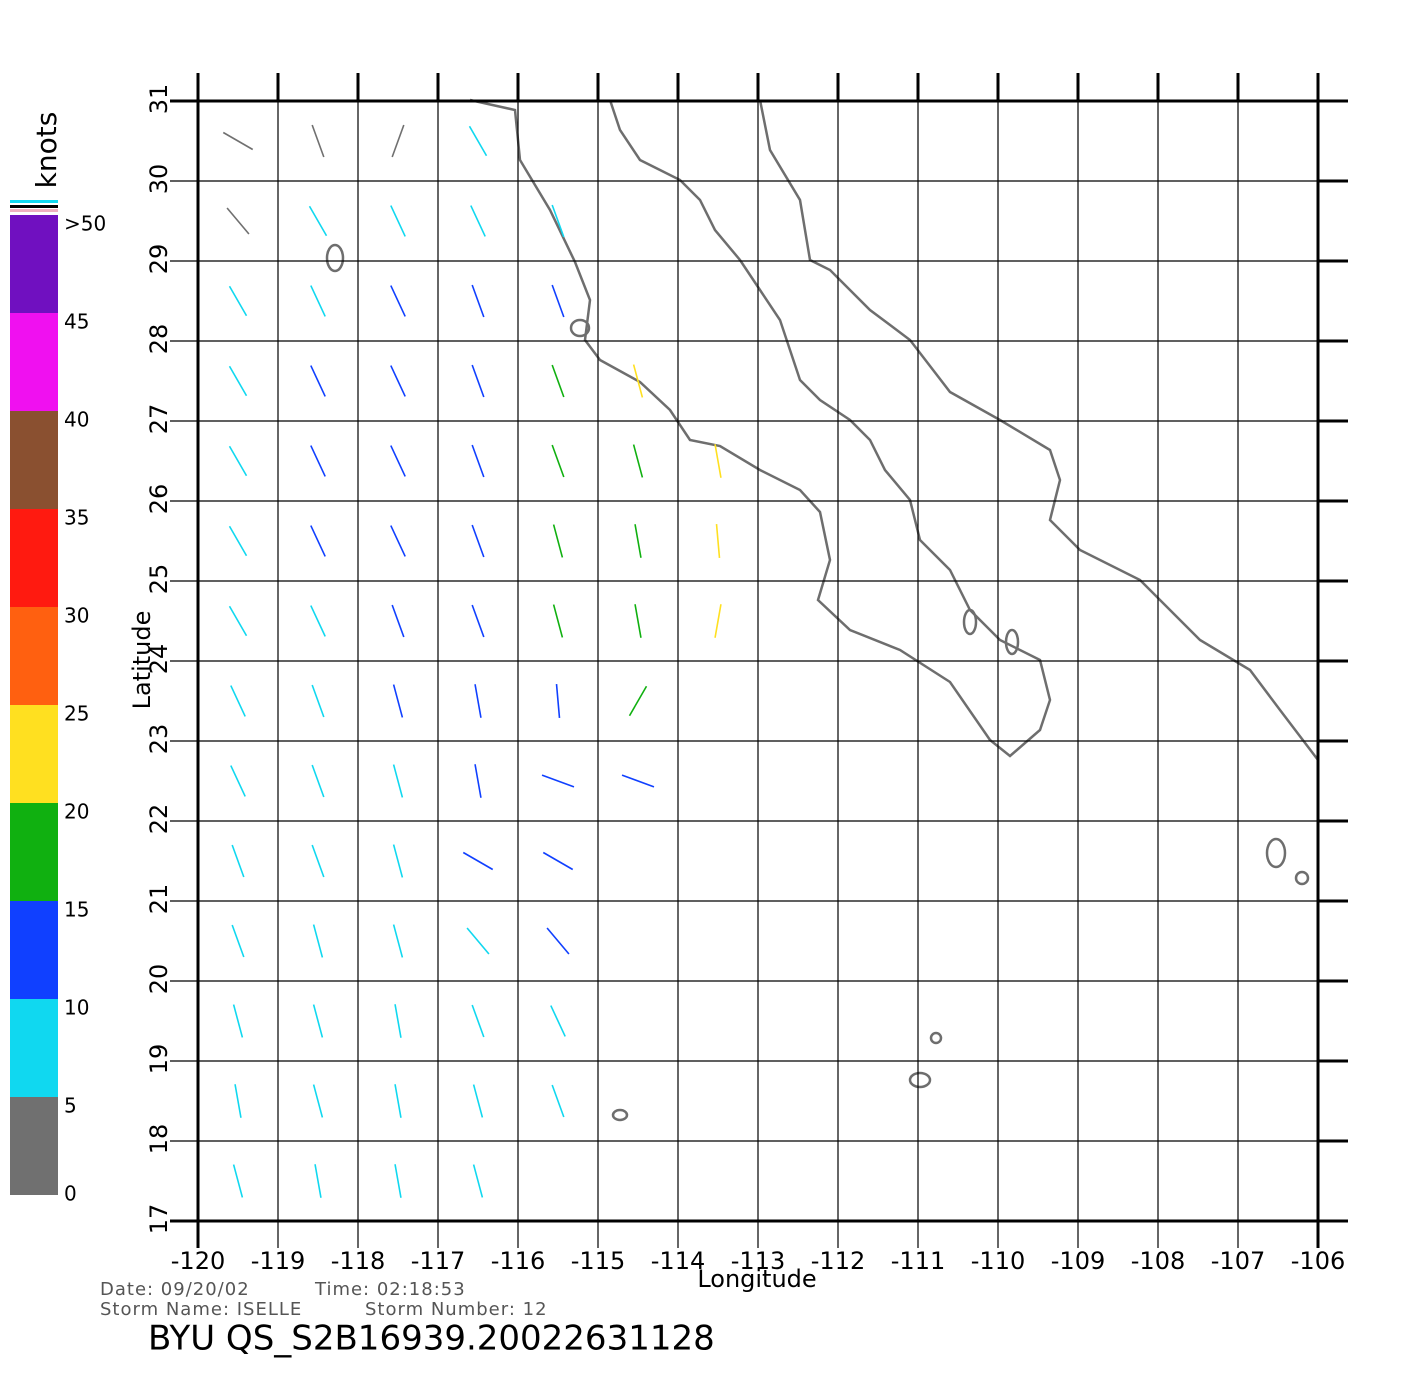 Image resolution: width=1420 pixels, height=1400 pixels. I want to click on y-tick-label: 31, so click(159, 99).